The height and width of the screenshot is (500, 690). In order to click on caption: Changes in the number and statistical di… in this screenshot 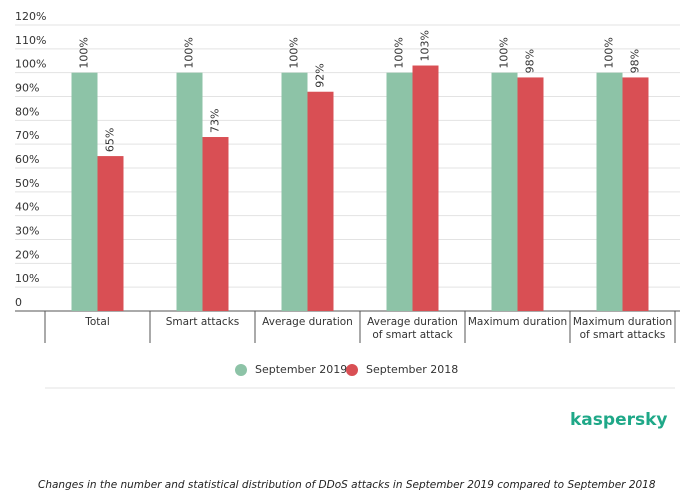, I will do `click(347, 485)`.